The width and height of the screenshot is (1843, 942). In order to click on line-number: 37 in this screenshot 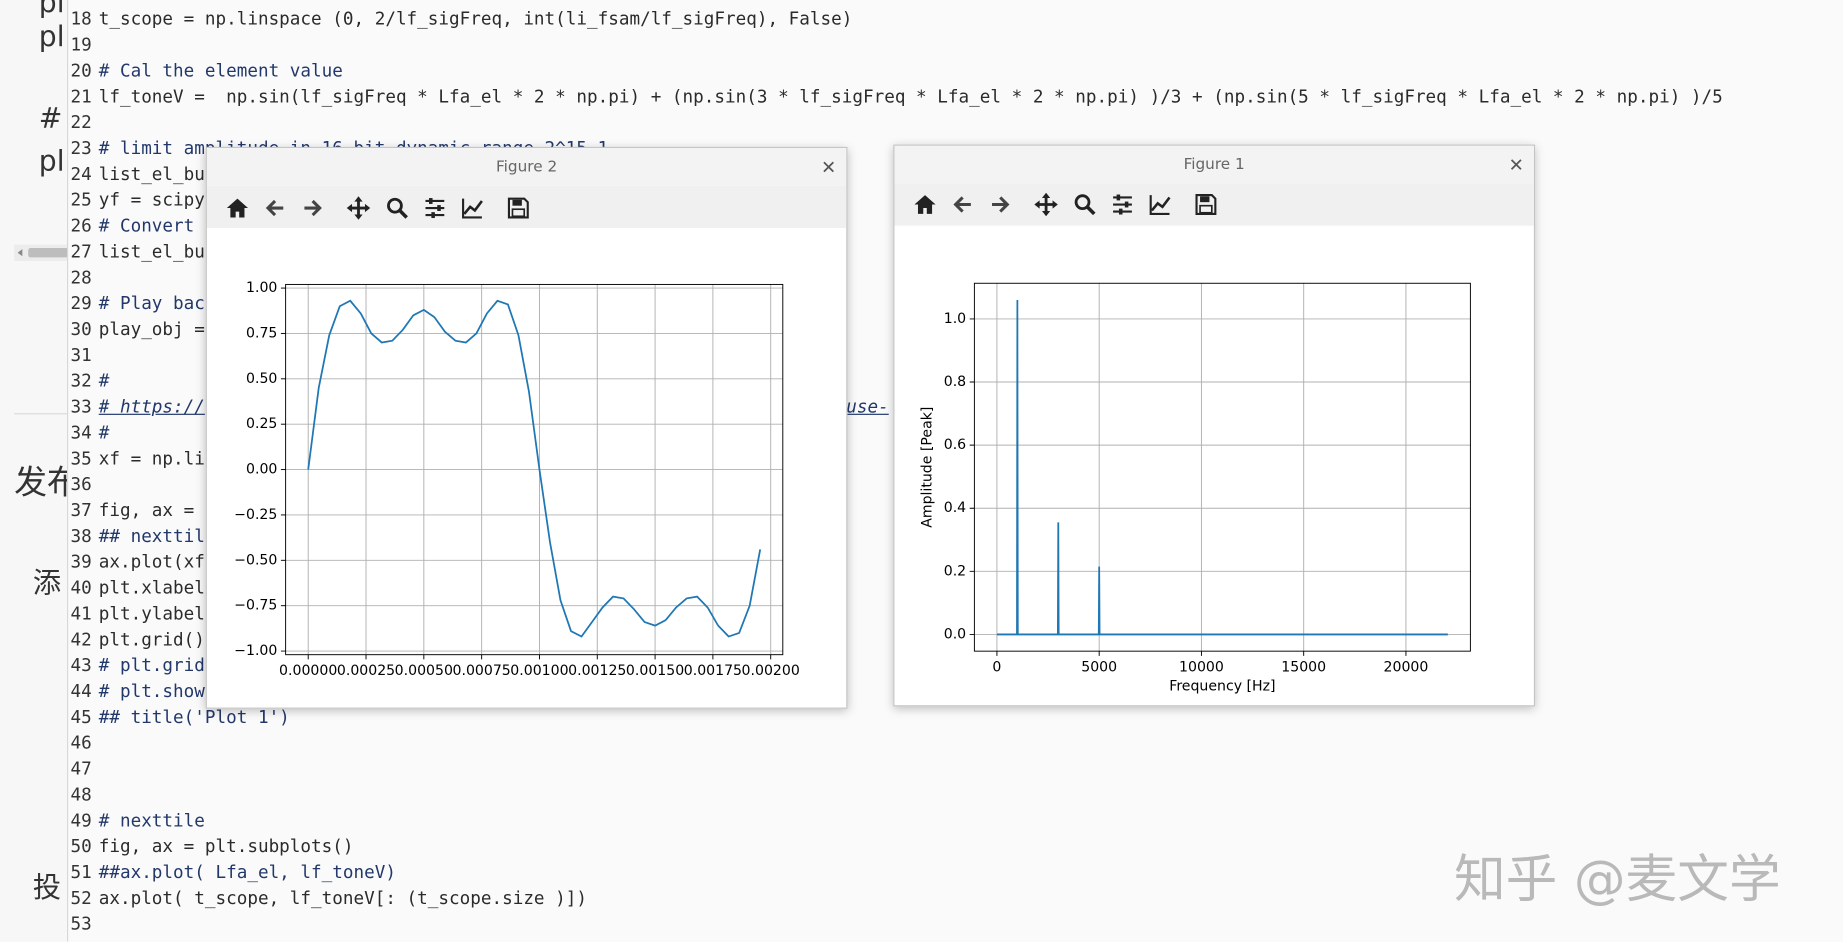, I will do `click(81, 510)`.